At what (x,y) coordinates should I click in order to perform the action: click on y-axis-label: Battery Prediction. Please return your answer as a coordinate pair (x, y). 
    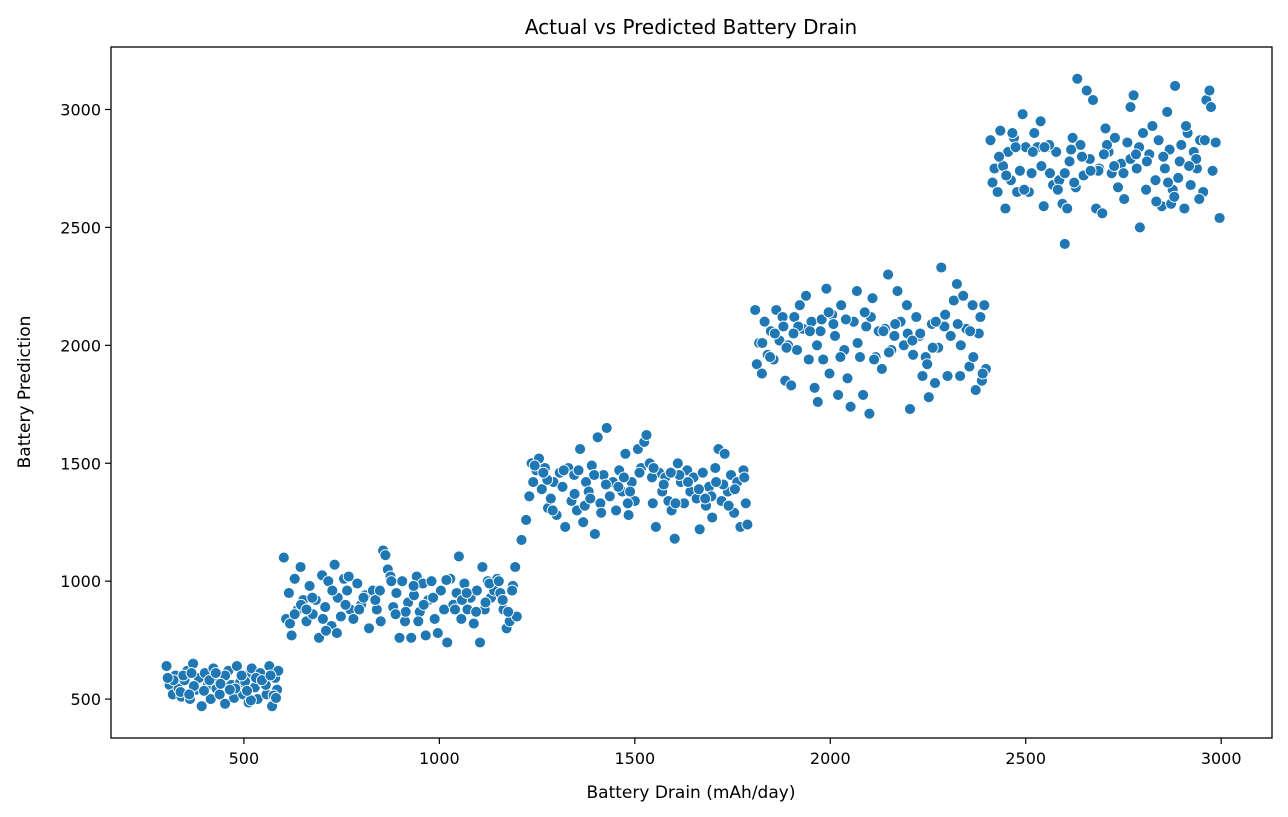
    Looking at the image, I should click on (25, 392).